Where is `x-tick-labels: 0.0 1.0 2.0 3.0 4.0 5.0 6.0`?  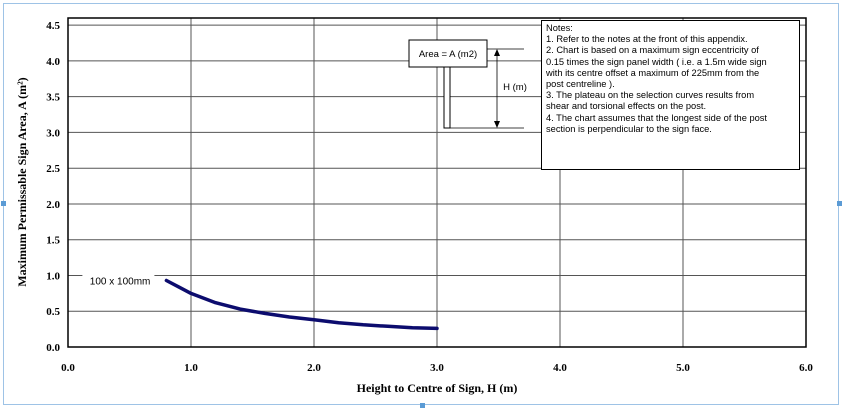
x-tick-labels: 0.0 1.0 2.0 3.0 4.0 5.0 6.0 is located at coordinates (437, 368).